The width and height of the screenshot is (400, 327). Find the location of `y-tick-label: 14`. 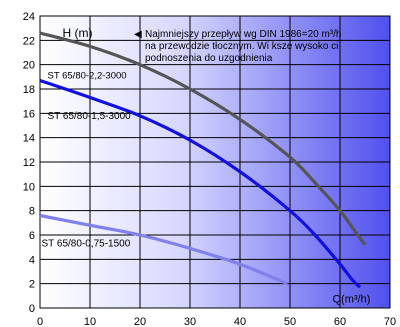

y-tick-label: 14 is located at coordinates (29, 139).